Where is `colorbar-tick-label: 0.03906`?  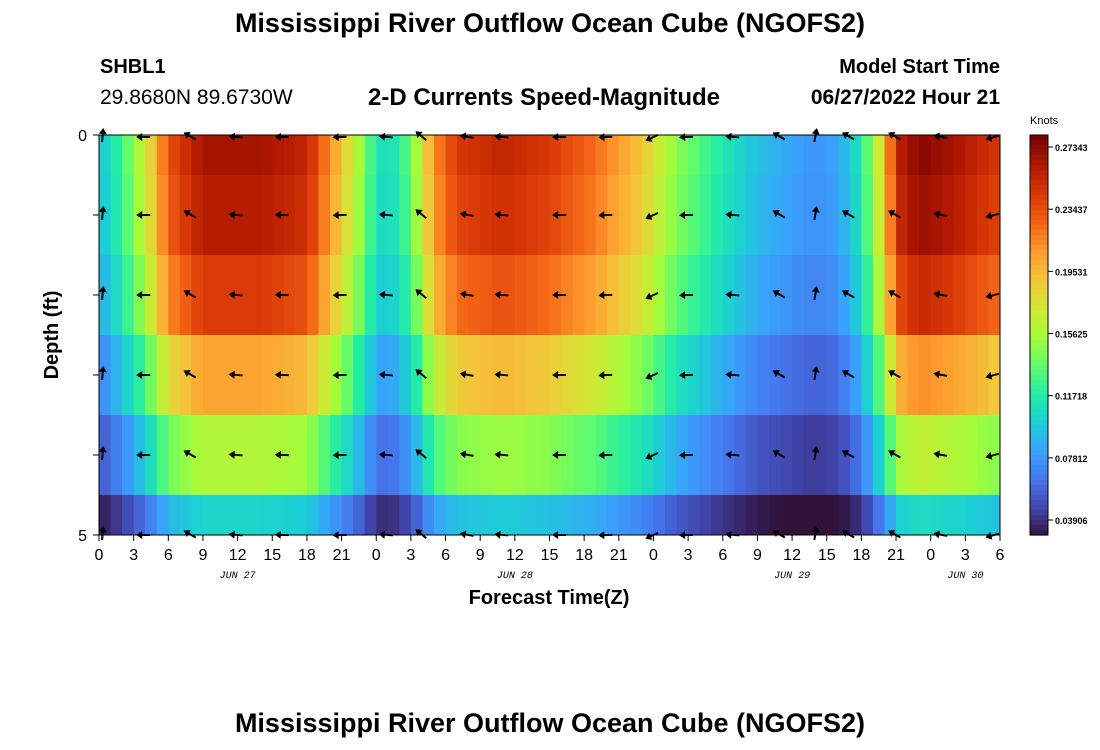
colorbar-tick-label: 0.03906 is located at coordinates (1071, 521).